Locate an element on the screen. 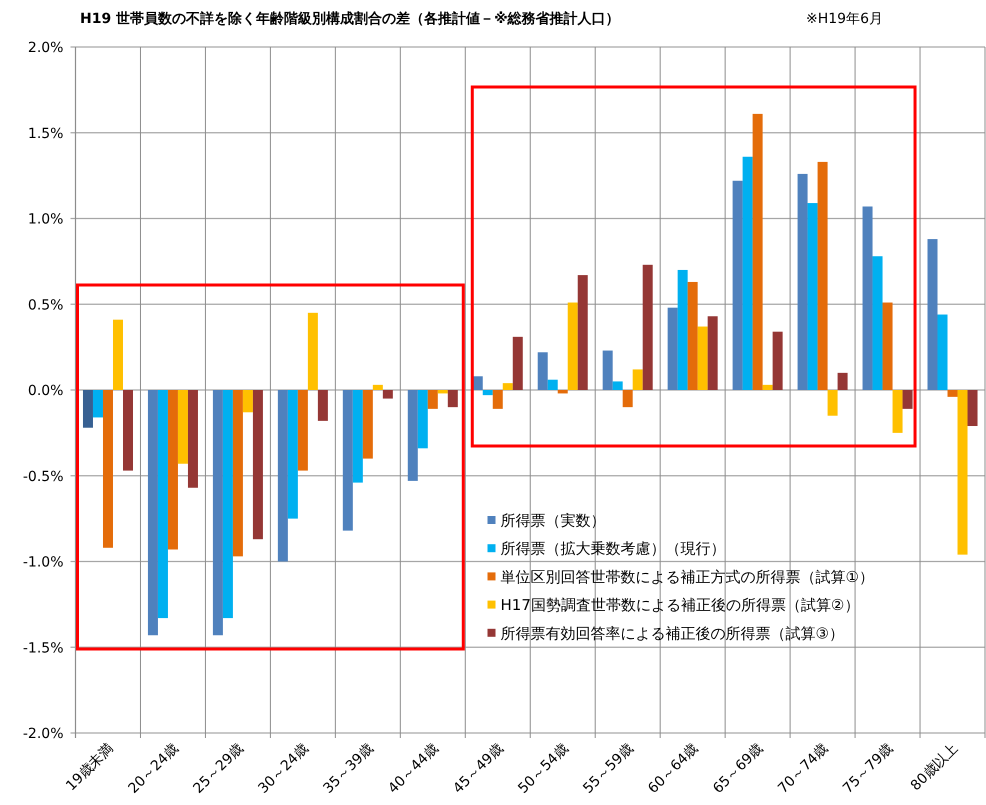 The height and width of the screenshot is (805, 986). y-tick-label: -0.5% is located at coordinates (43, 476).